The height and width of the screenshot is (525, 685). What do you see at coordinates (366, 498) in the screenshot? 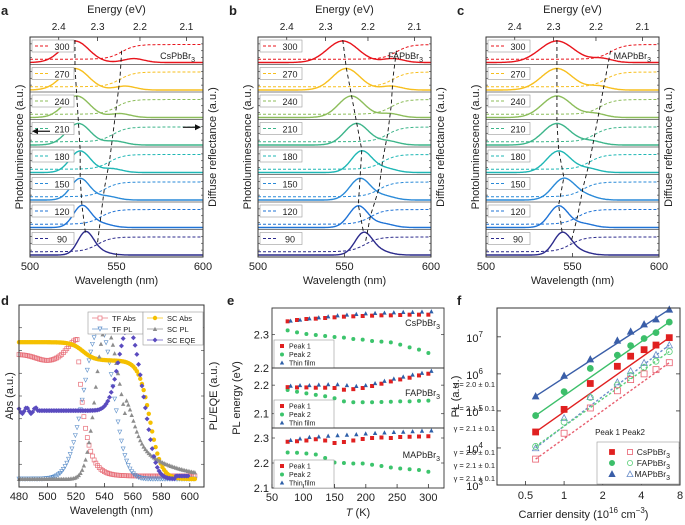
I see `x-tick-label: 200` at bounding box center [366, 498].